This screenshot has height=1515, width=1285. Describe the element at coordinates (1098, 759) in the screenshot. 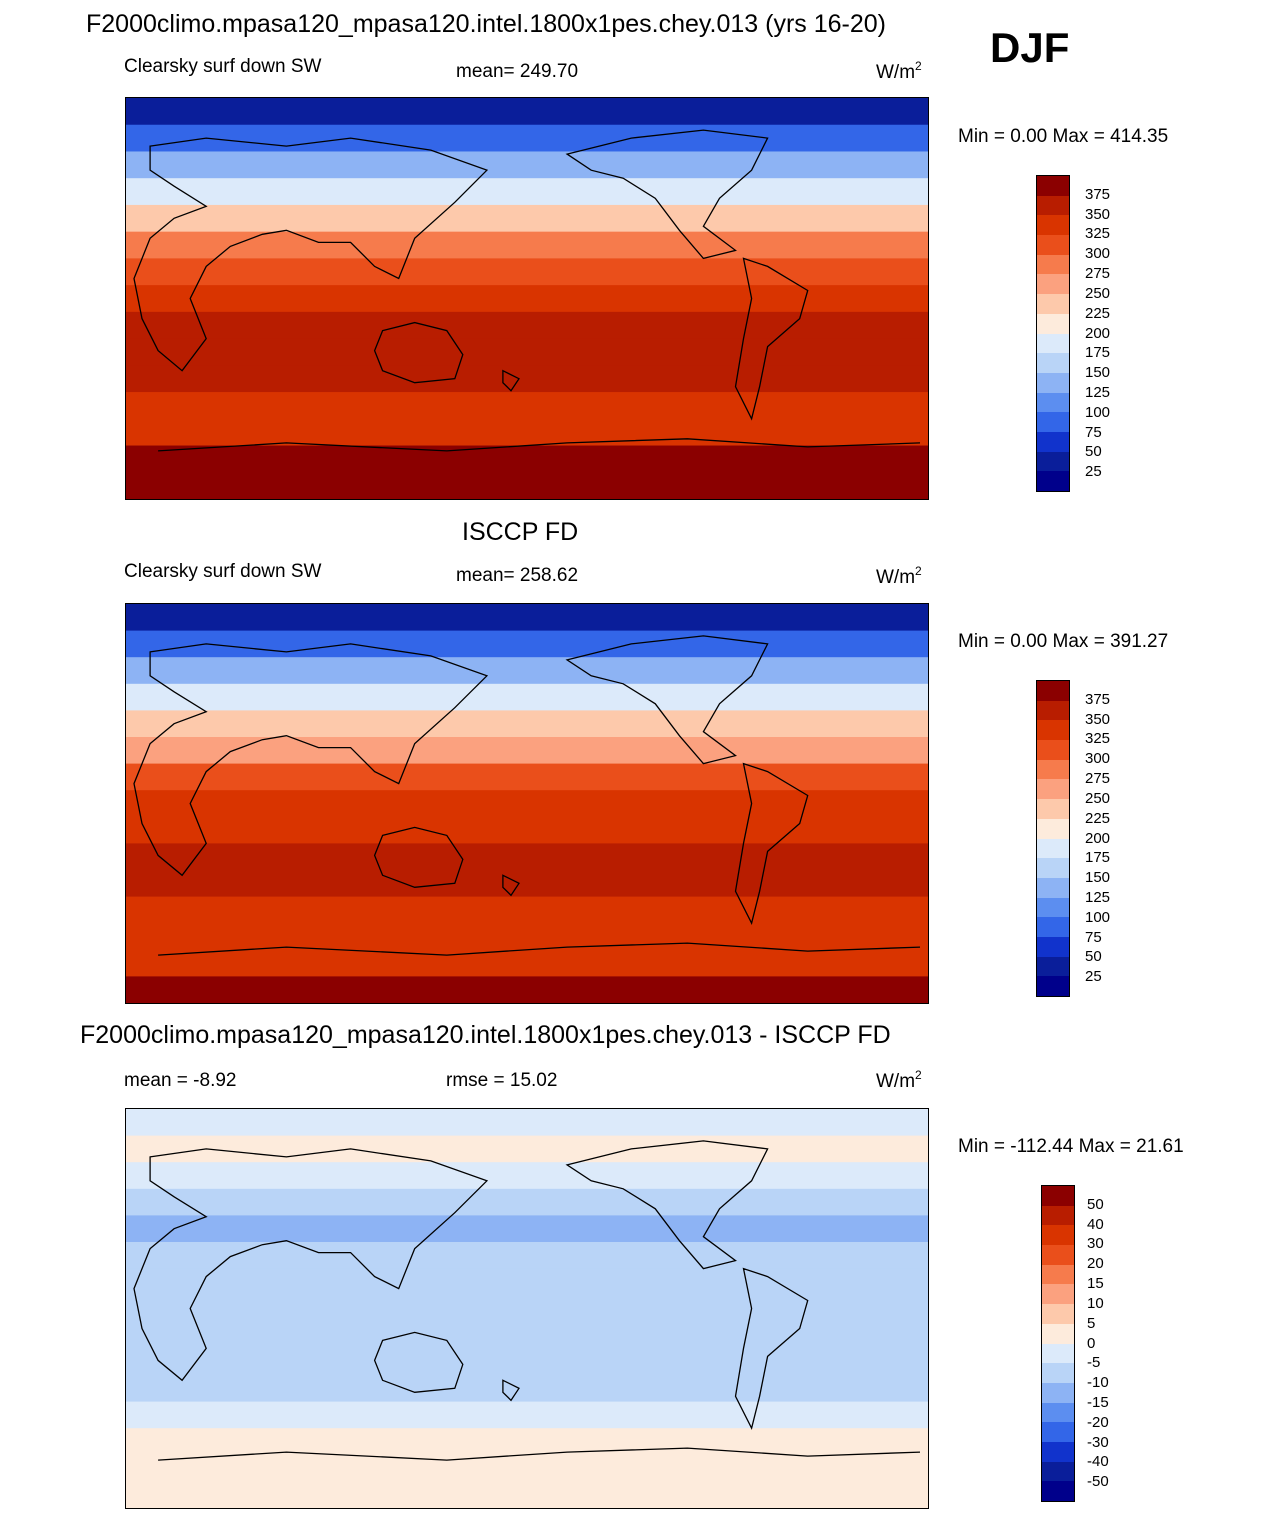

I see `colorbar-tick-label: 300` at that location.